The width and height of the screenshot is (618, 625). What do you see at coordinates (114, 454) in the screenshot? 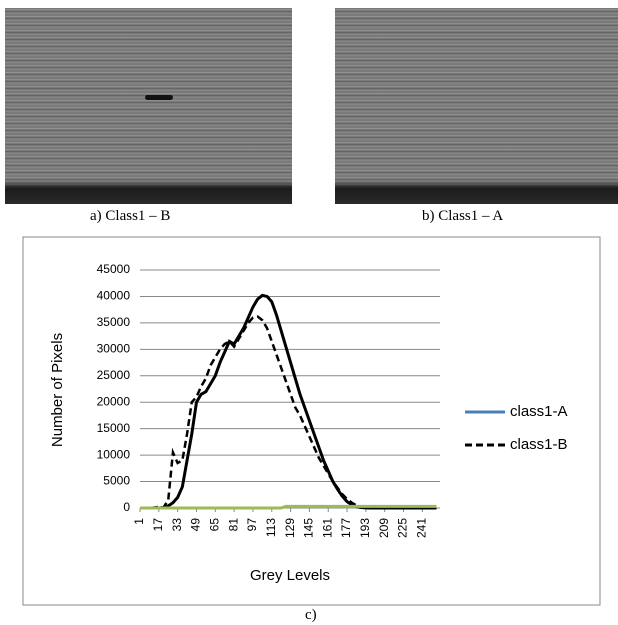
I see `y-tick-label: 10000` at bounding box center [114, 454].